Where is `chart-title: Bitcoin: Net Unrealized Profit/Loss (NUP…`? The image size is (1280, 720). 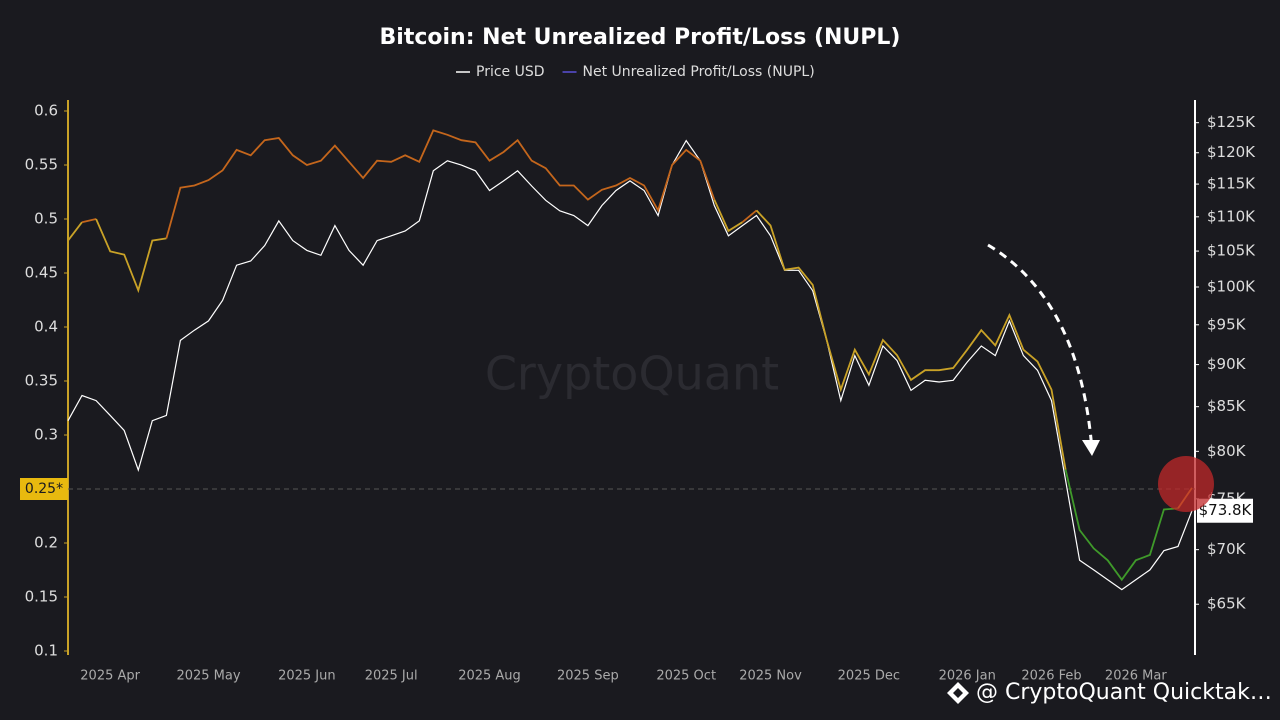
chart-title: Bitcoin: Net Unrealized Profit/Loss (NUP… is located at coordinates (640, 37).